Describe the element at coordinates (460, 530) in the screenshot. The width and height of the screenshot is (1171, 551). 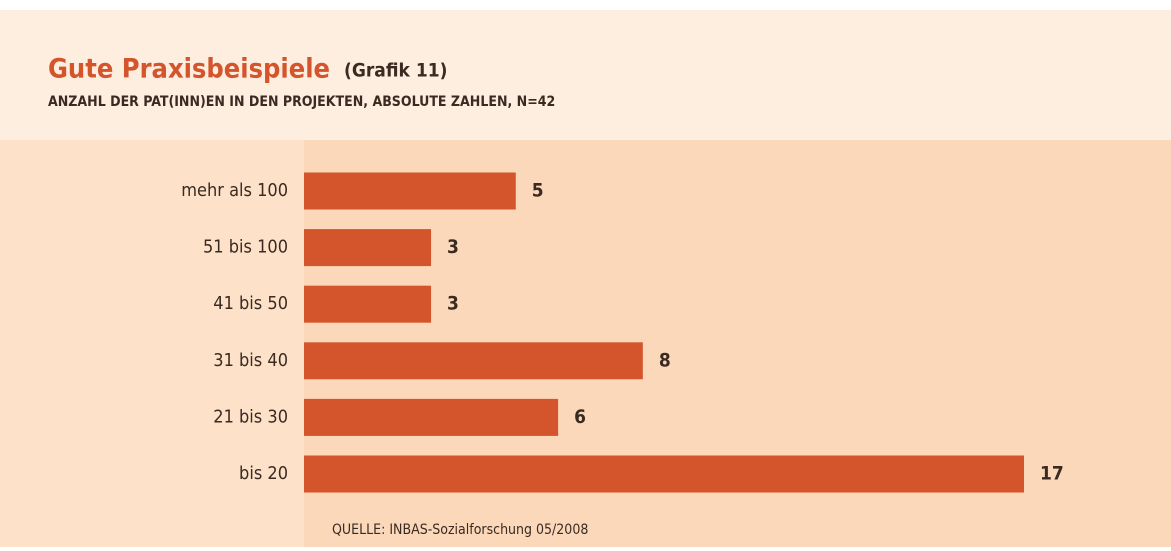
I see `source: QUELLE: INBAS-Sozialforschung 05/2008` at that location.